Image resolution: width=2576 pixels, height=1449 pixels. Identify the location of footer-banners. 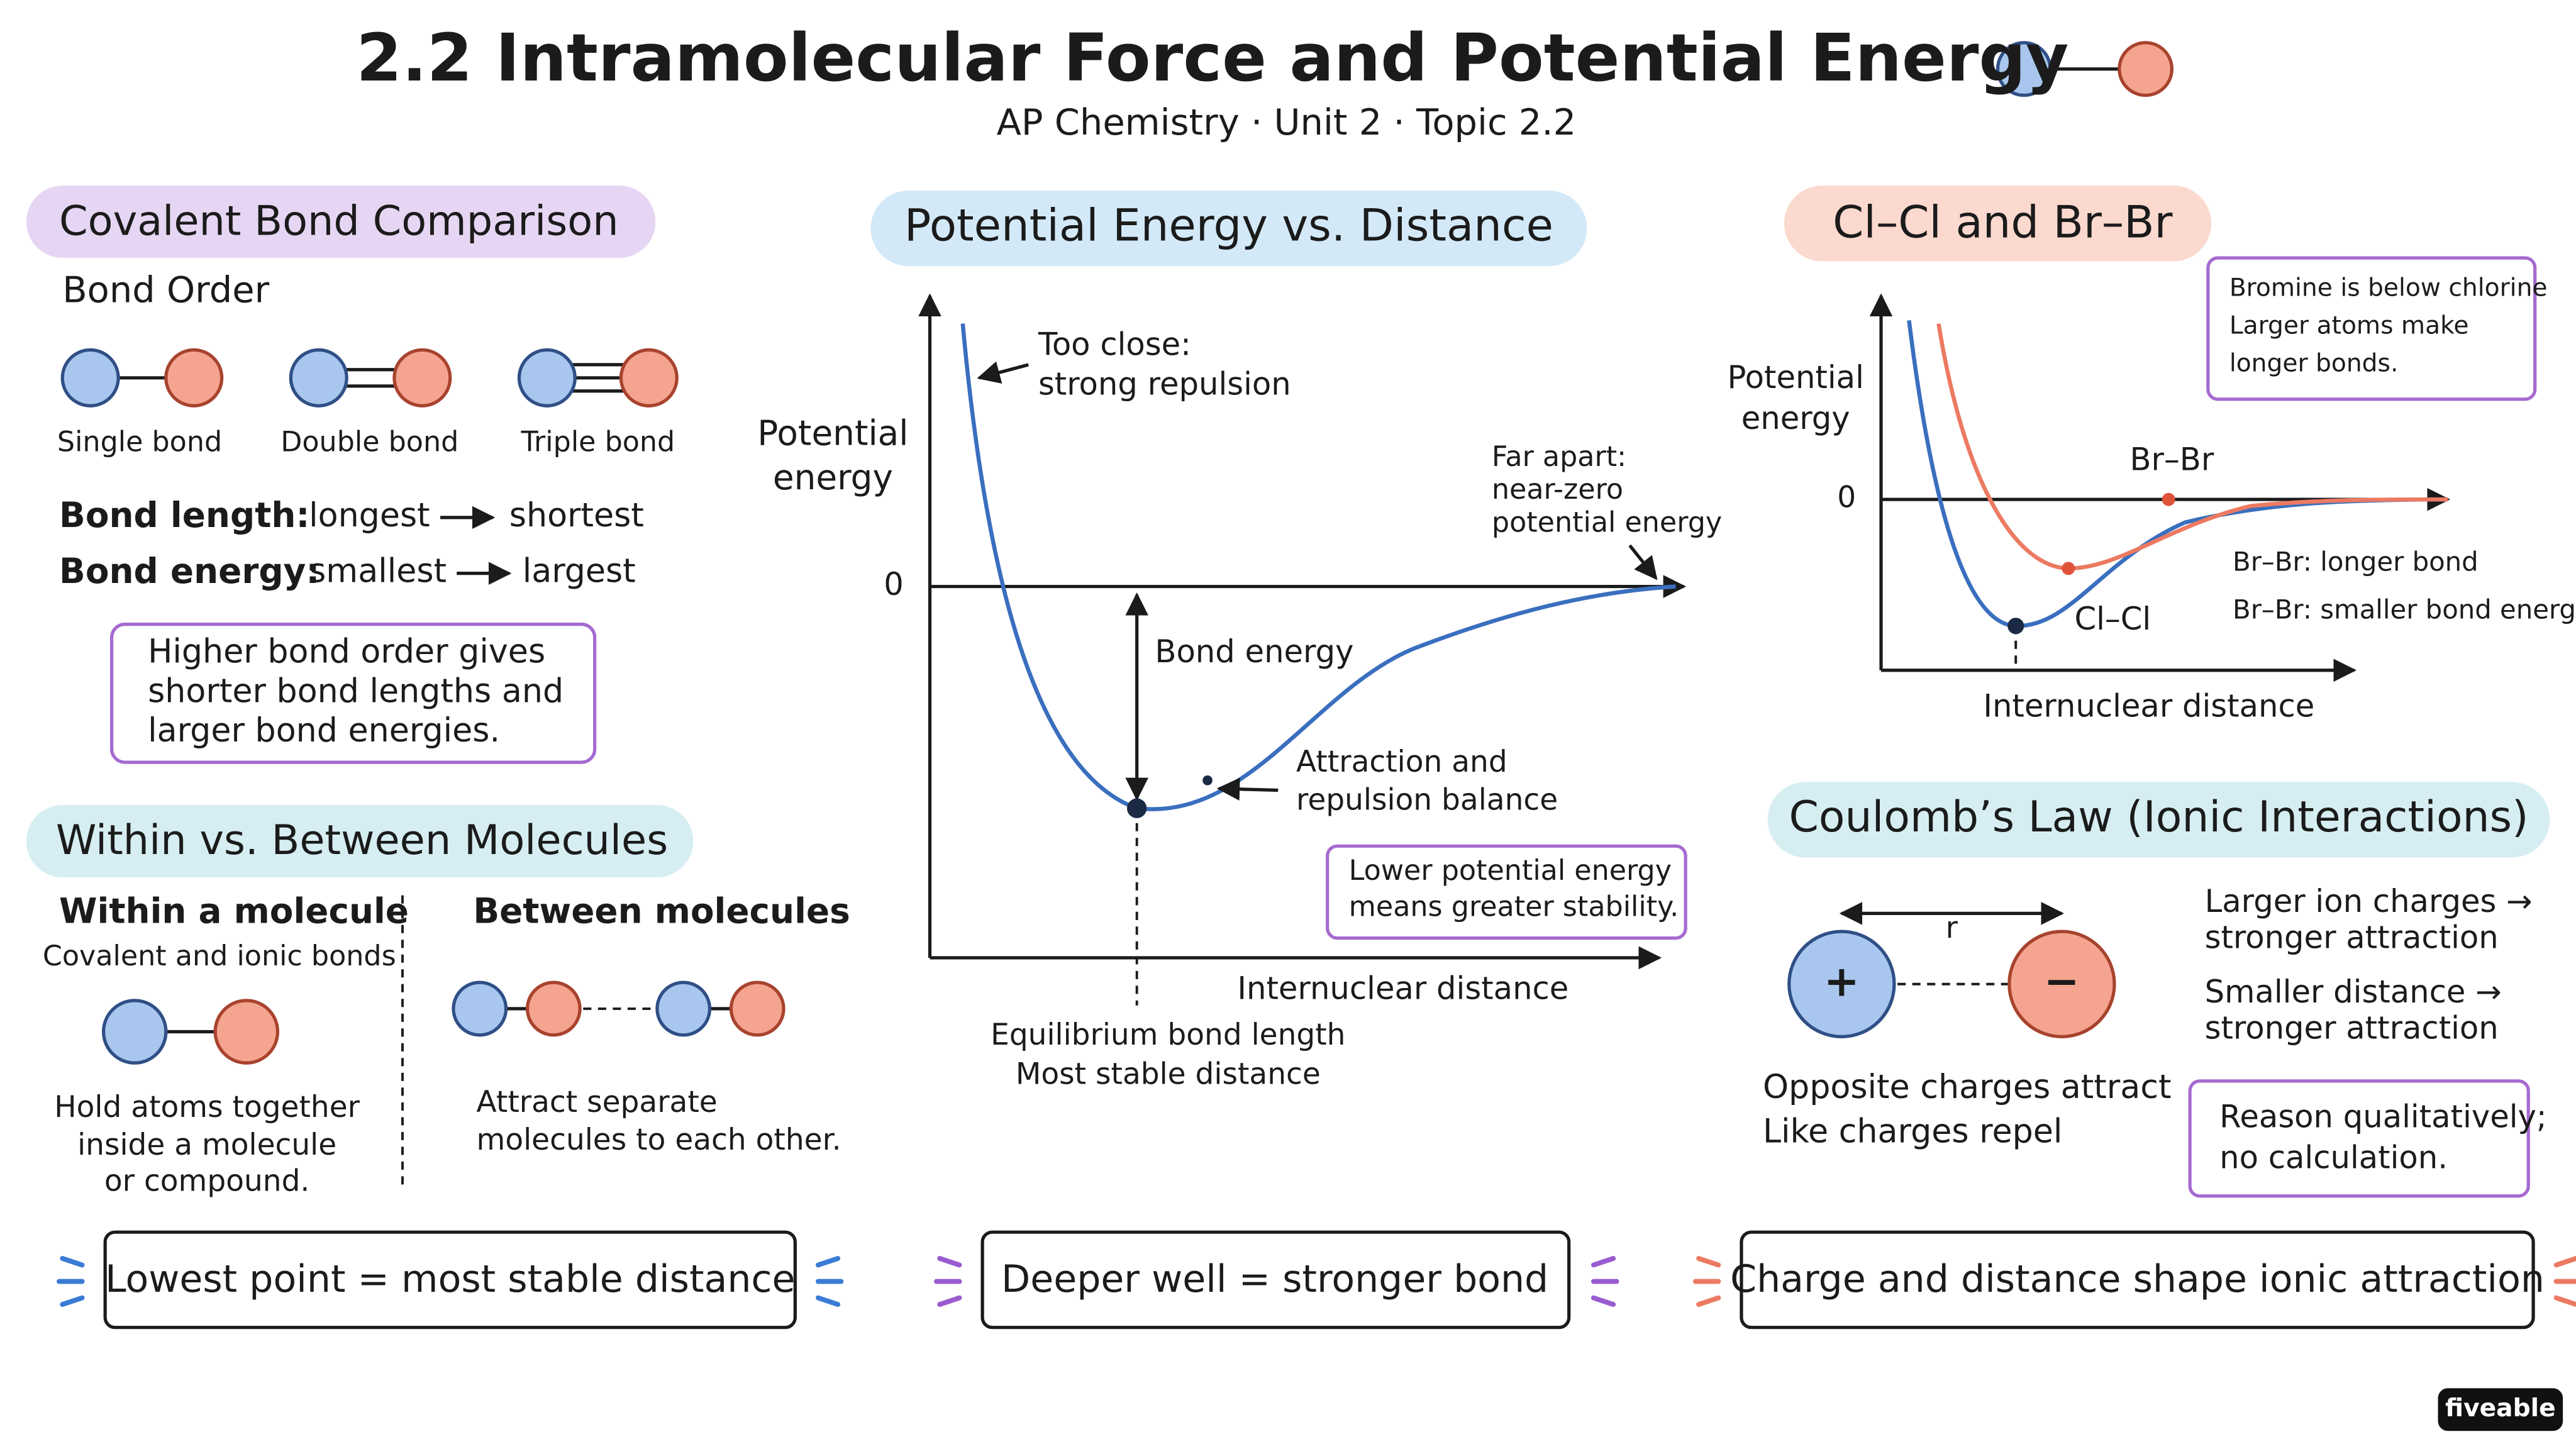
(1316, 1280).